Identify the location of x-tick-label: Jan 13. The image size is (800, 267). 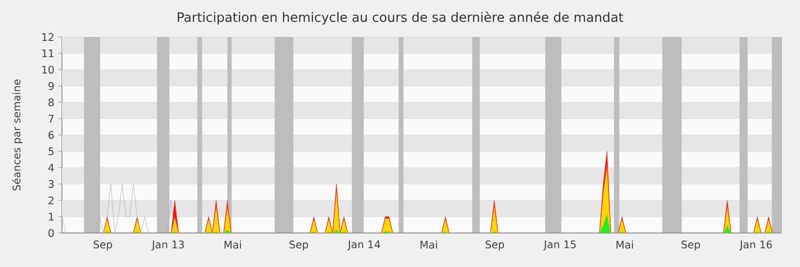
(167, 245).